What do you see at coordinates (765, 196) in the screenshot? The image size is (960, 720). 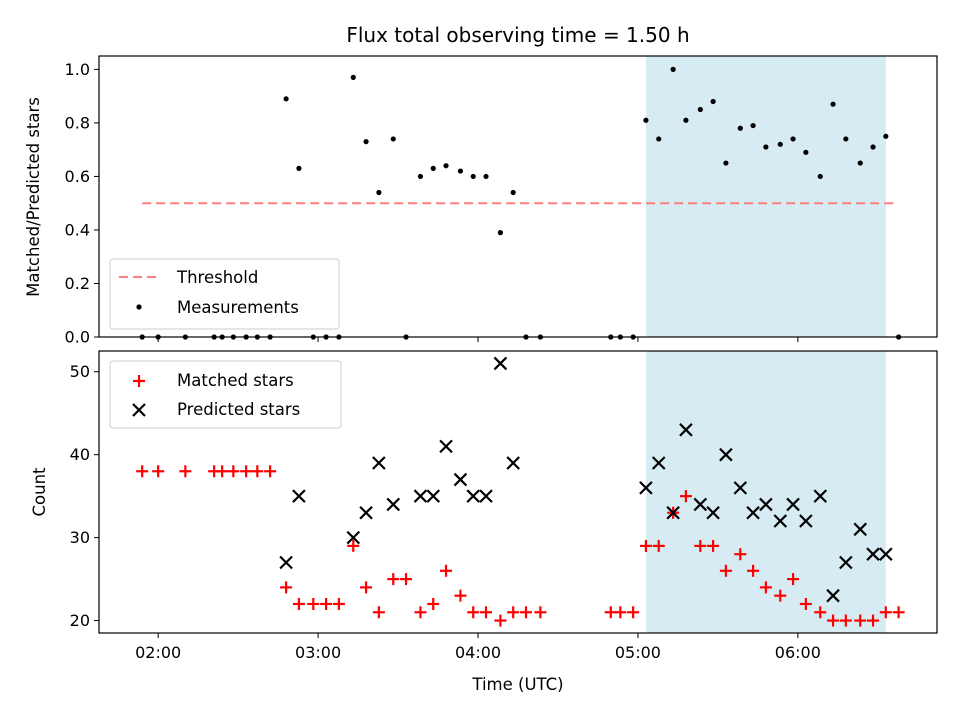 I see `ratio-observing-window` at bounding box center [765, 196].